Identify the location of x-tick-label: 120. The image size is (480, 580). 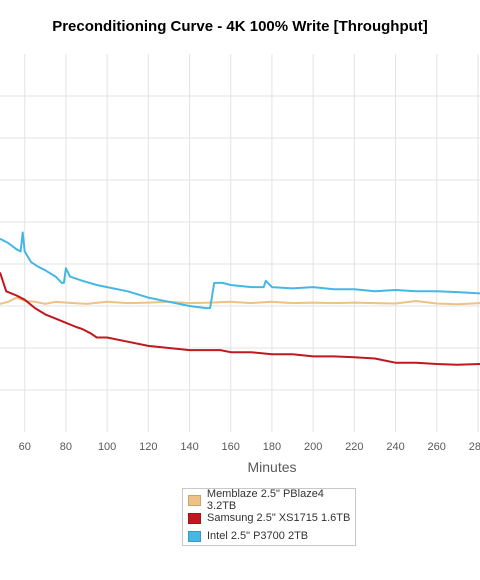
(148, 447).